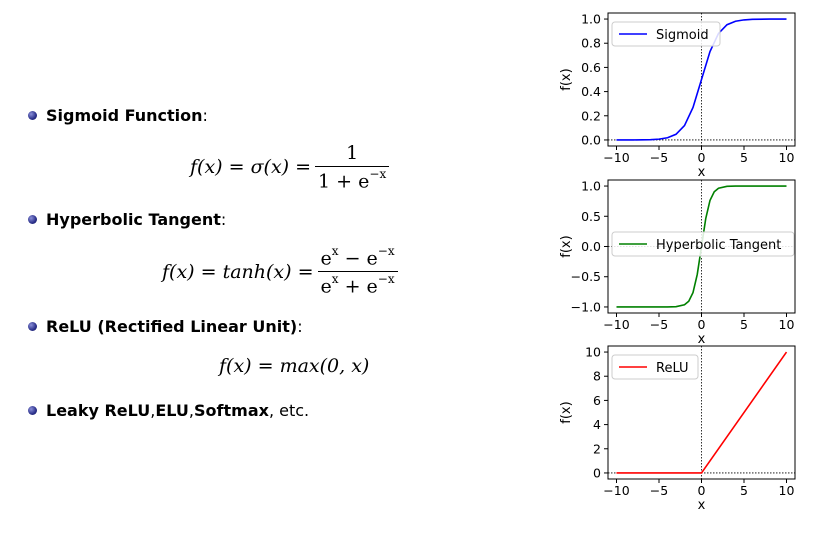  I want to click on equation-denominator: 1 + e−x, so click(352, 179).